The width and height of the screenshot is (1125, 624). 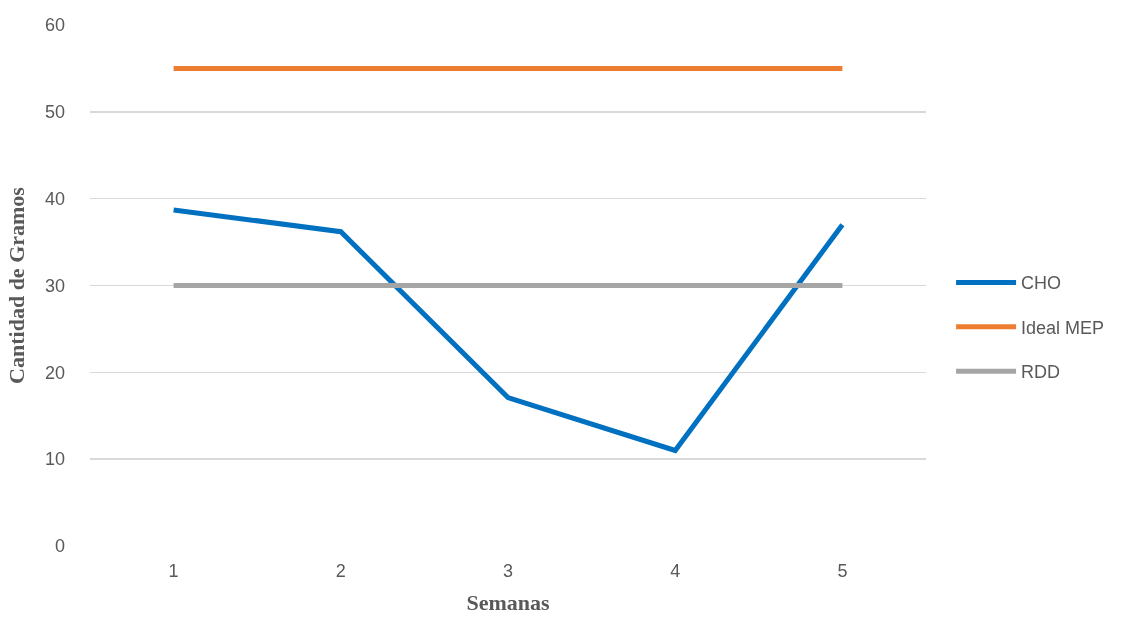 I want to click on legend-label: Ideal MEP, so click(x=1063, y=327).